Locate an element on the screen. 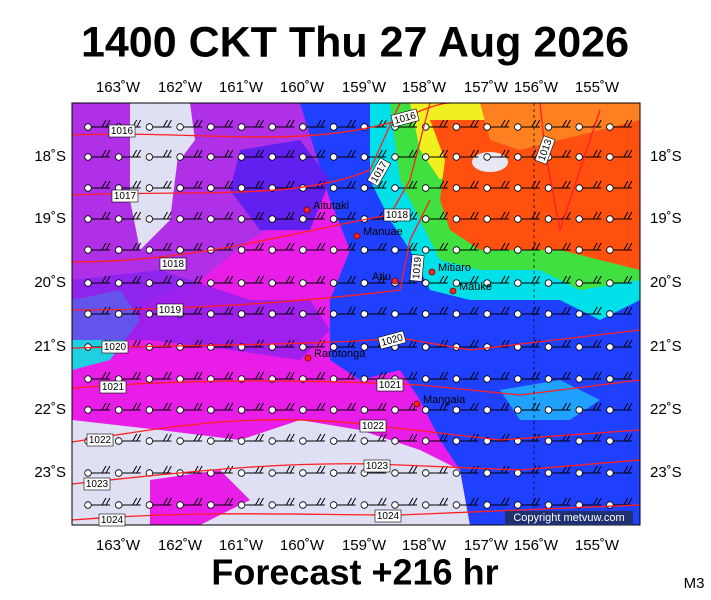 The height and width of the screenshot is (600, 711). isobar-label: 1021 is located at coordinates (113, 387).